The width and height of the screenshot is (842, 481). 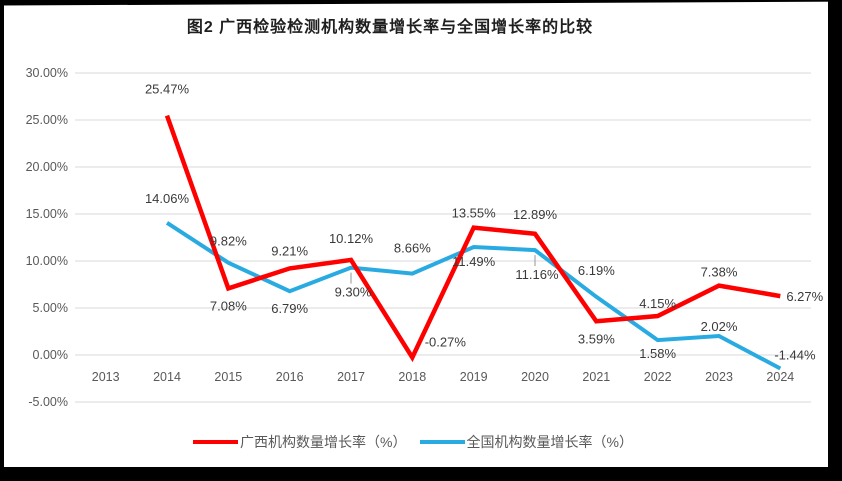 What do you see at coordinates (421, 474) in the screenshot?
I see `scan-border-bottom` at bounding box center [421, 474].